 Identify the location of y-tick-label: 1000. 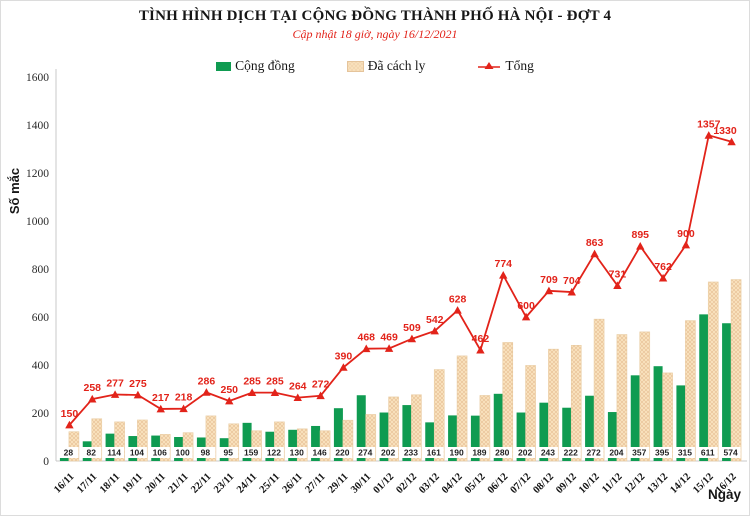
(37, 222).